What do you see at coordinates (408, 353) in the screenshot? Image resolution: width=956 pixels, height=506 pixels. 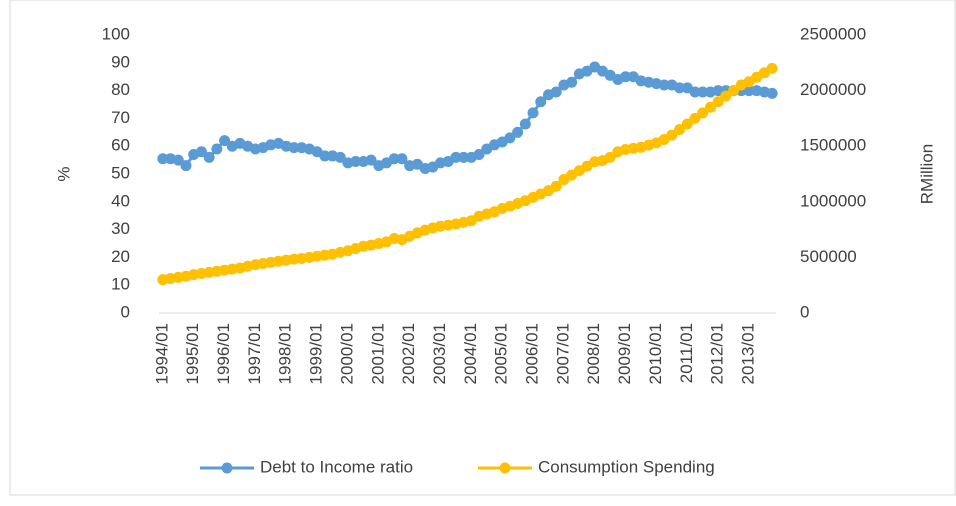 I see `x-tick-label: 2002/01` at bounding box center [408, 353].